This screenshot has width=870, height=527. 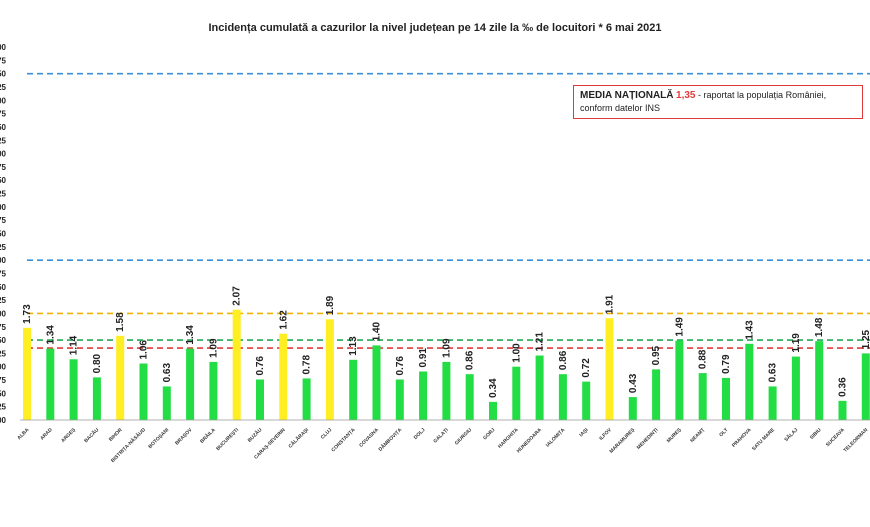 I want to click on category-label: BRAȘOV, so click(x=184, y=437).